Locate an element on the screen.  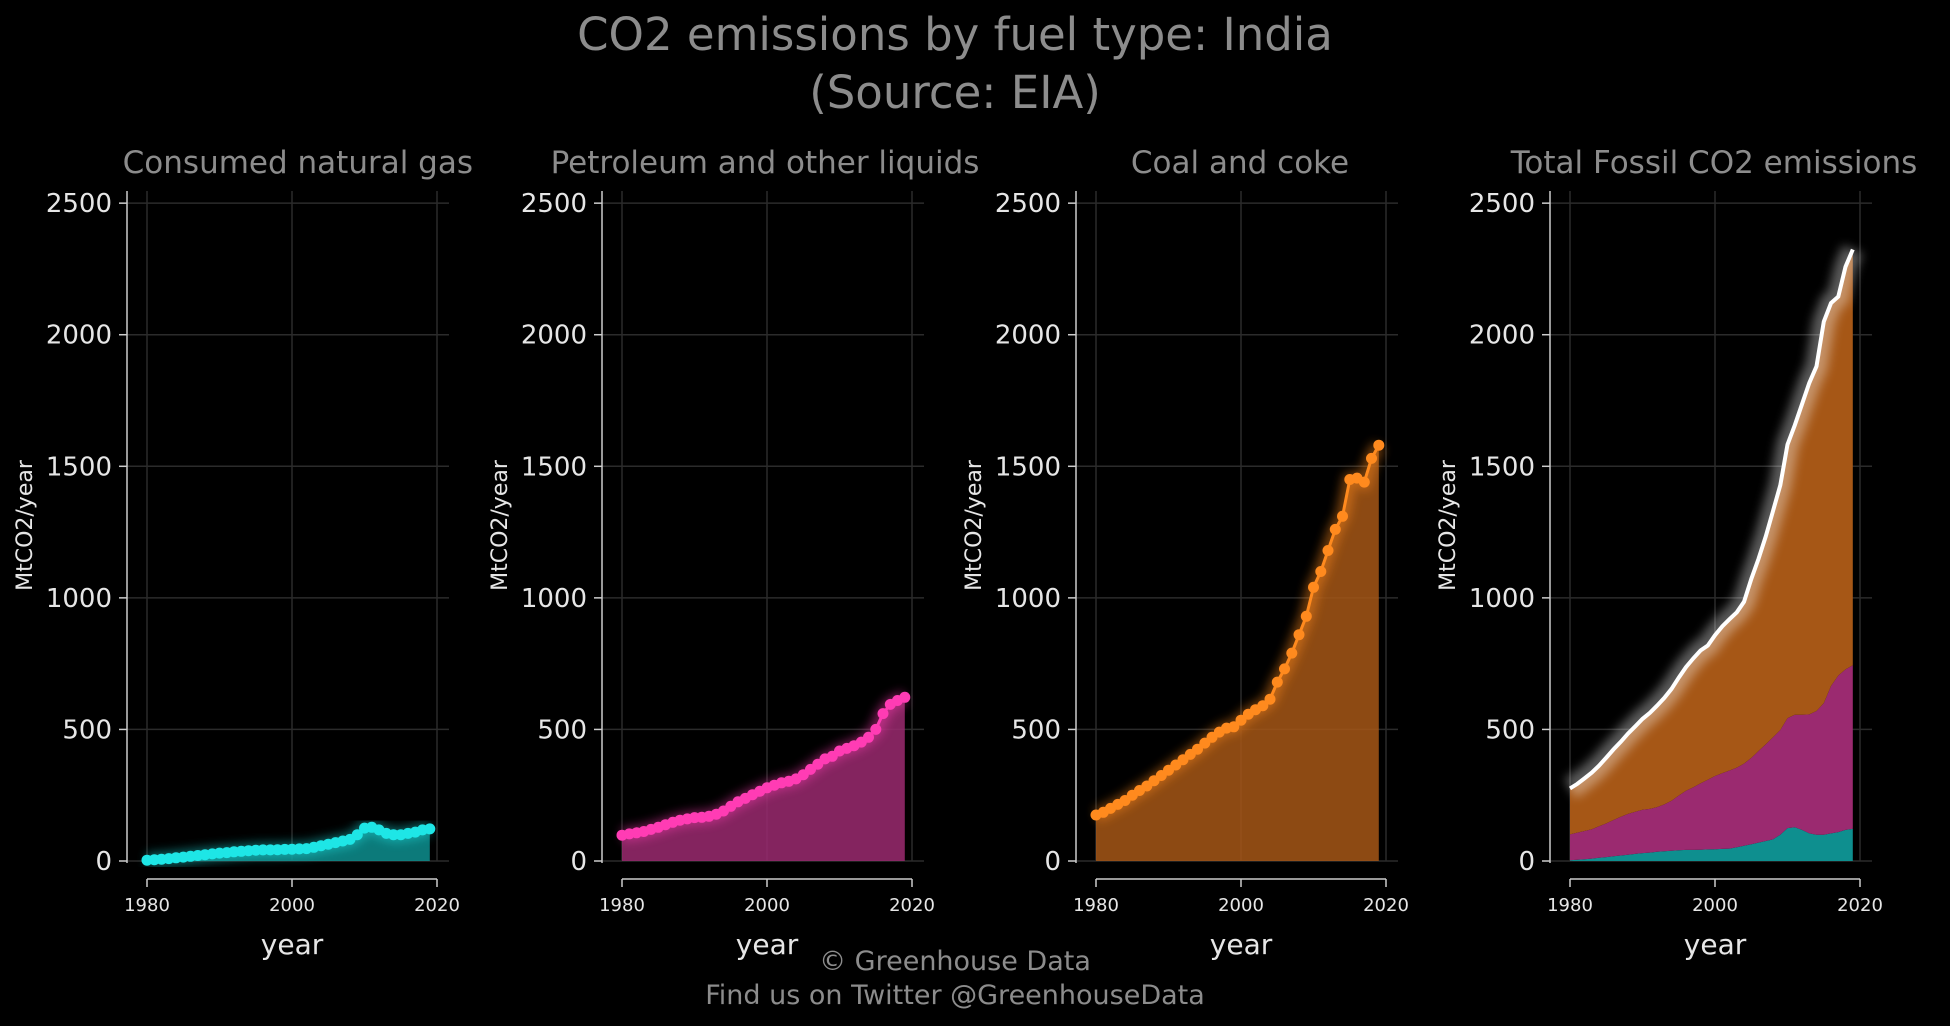
total-line is located at coordinates (1711, 519).